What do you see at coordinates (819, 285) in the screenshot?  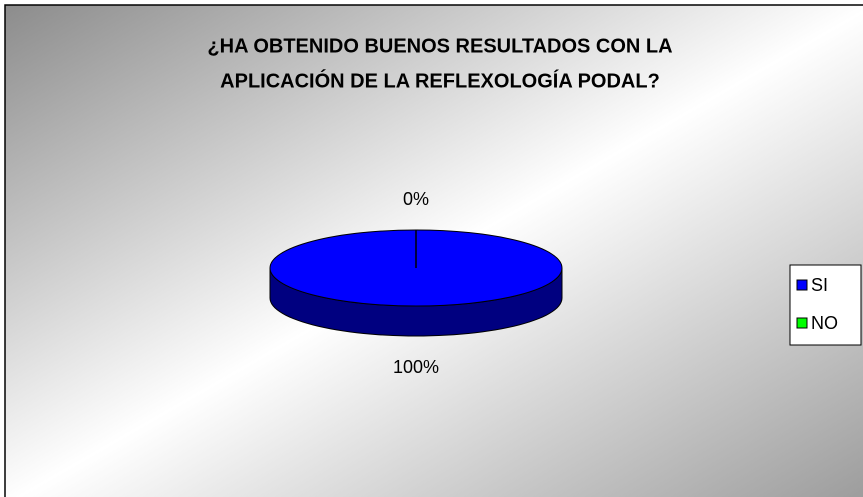 I see `legend-label: SI` at bounding box center [819, 285].